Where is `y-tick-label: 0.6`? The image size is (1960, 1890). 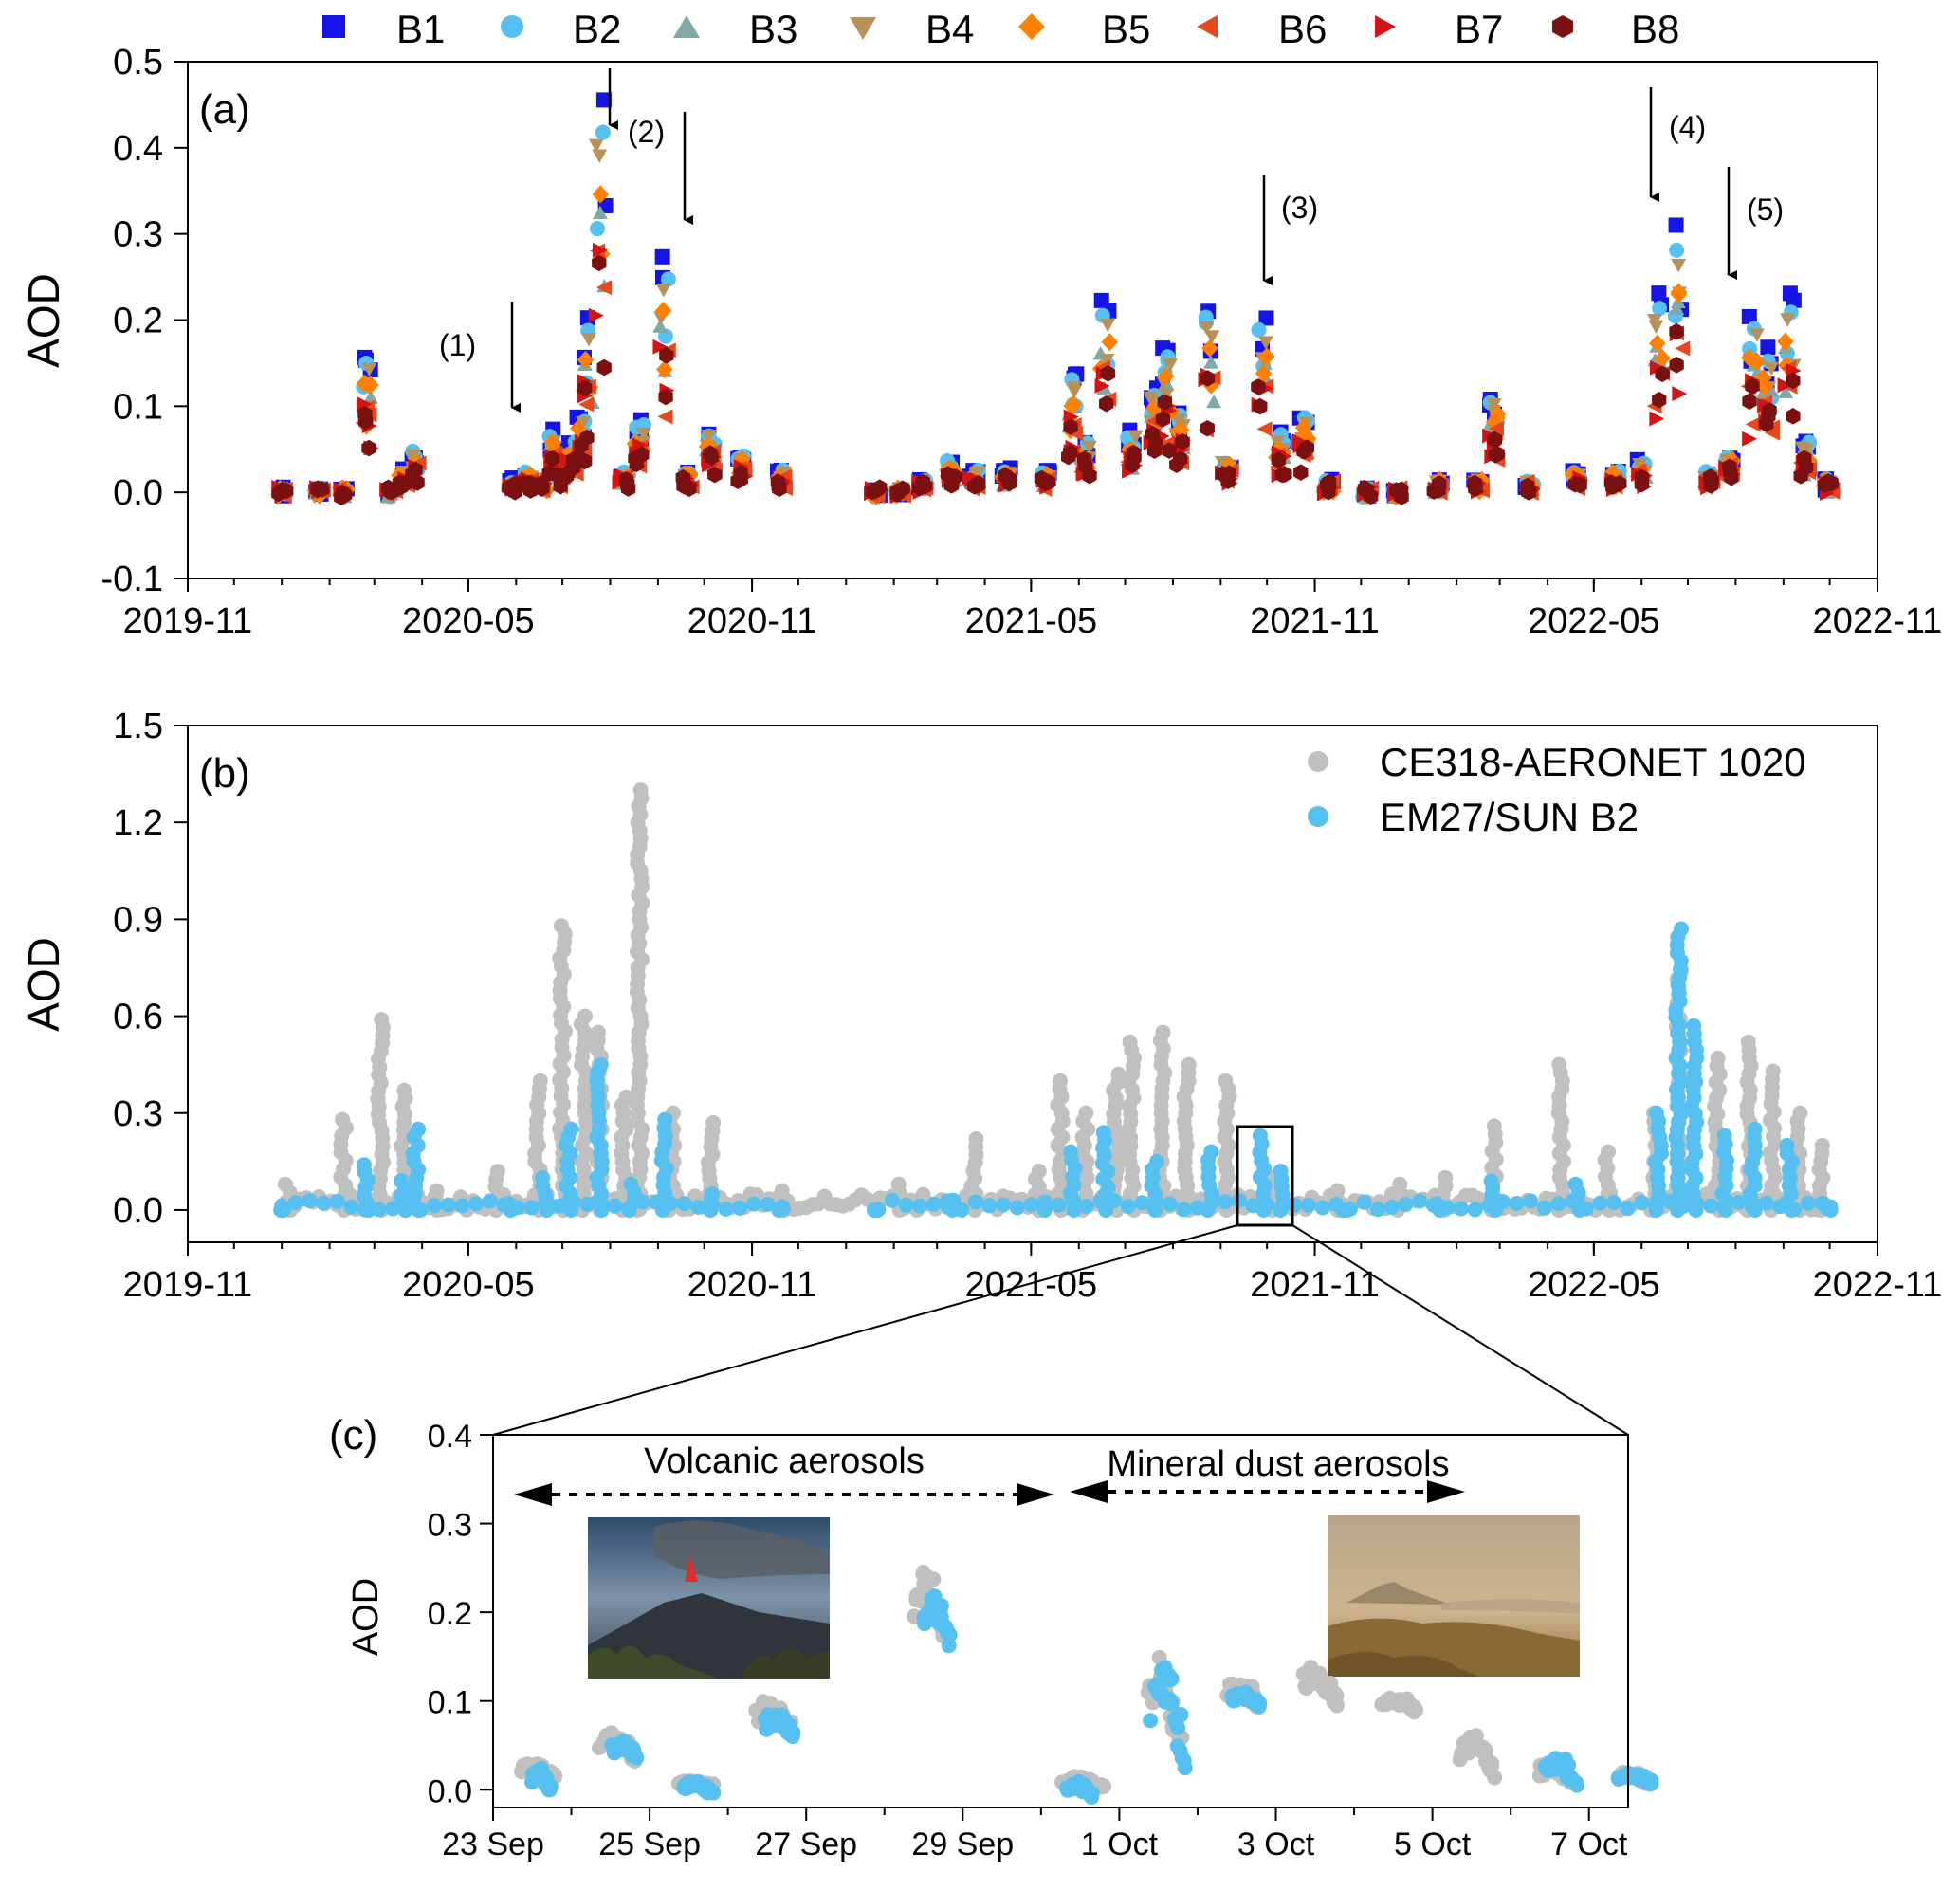 y-tick-label: 0.6 is located at coordinates (138, 1017).